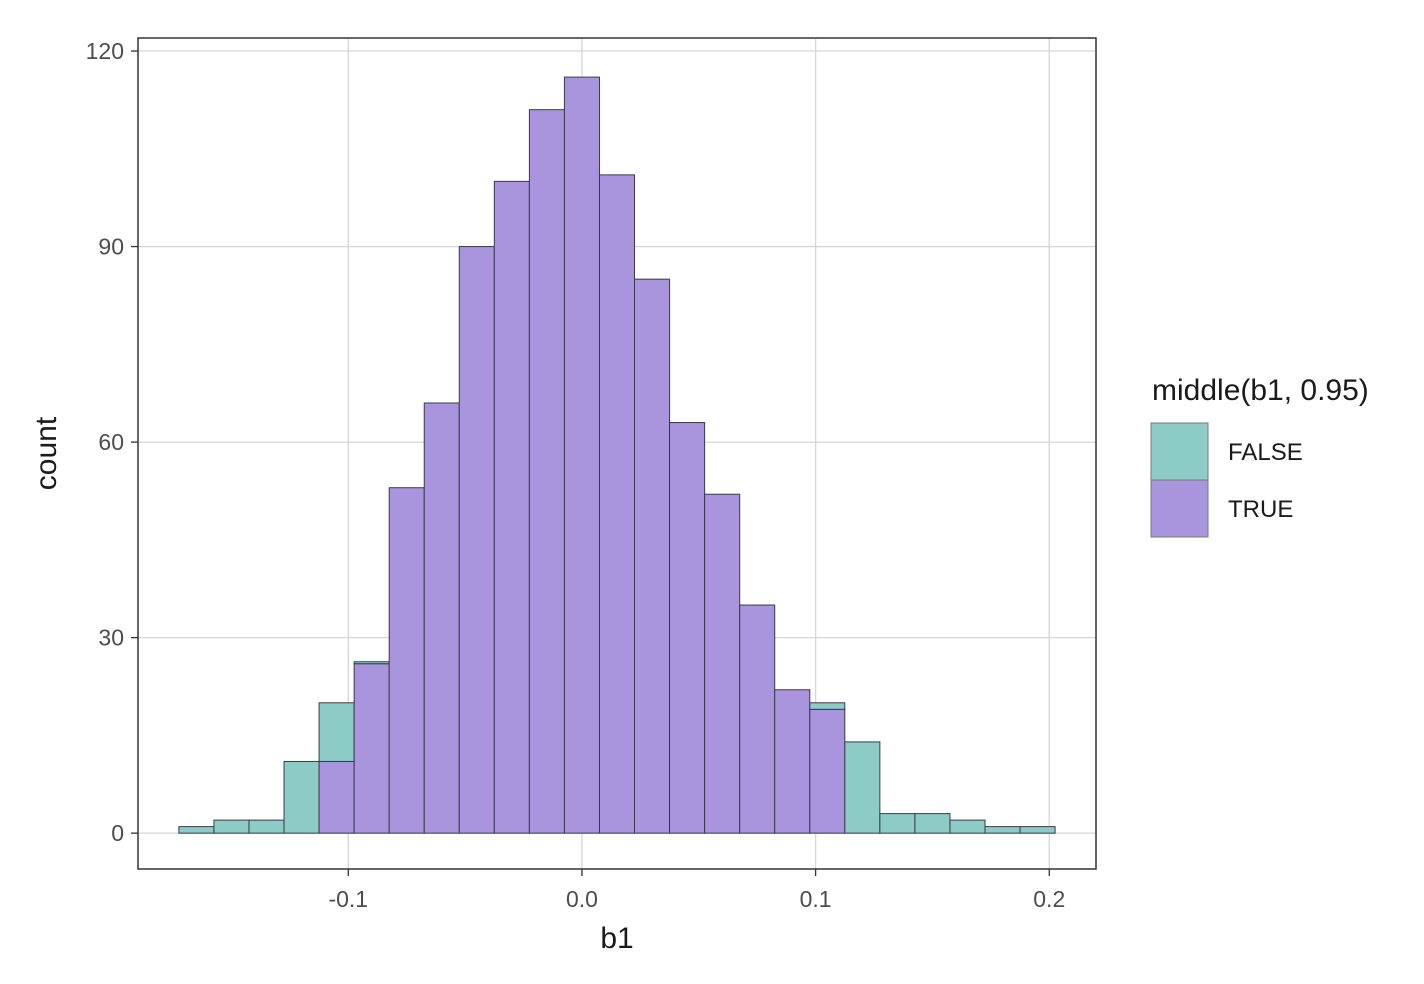 This screenshot has height=984, width=1424. I want to click on y-tick-label: 30, so click(111, 638).